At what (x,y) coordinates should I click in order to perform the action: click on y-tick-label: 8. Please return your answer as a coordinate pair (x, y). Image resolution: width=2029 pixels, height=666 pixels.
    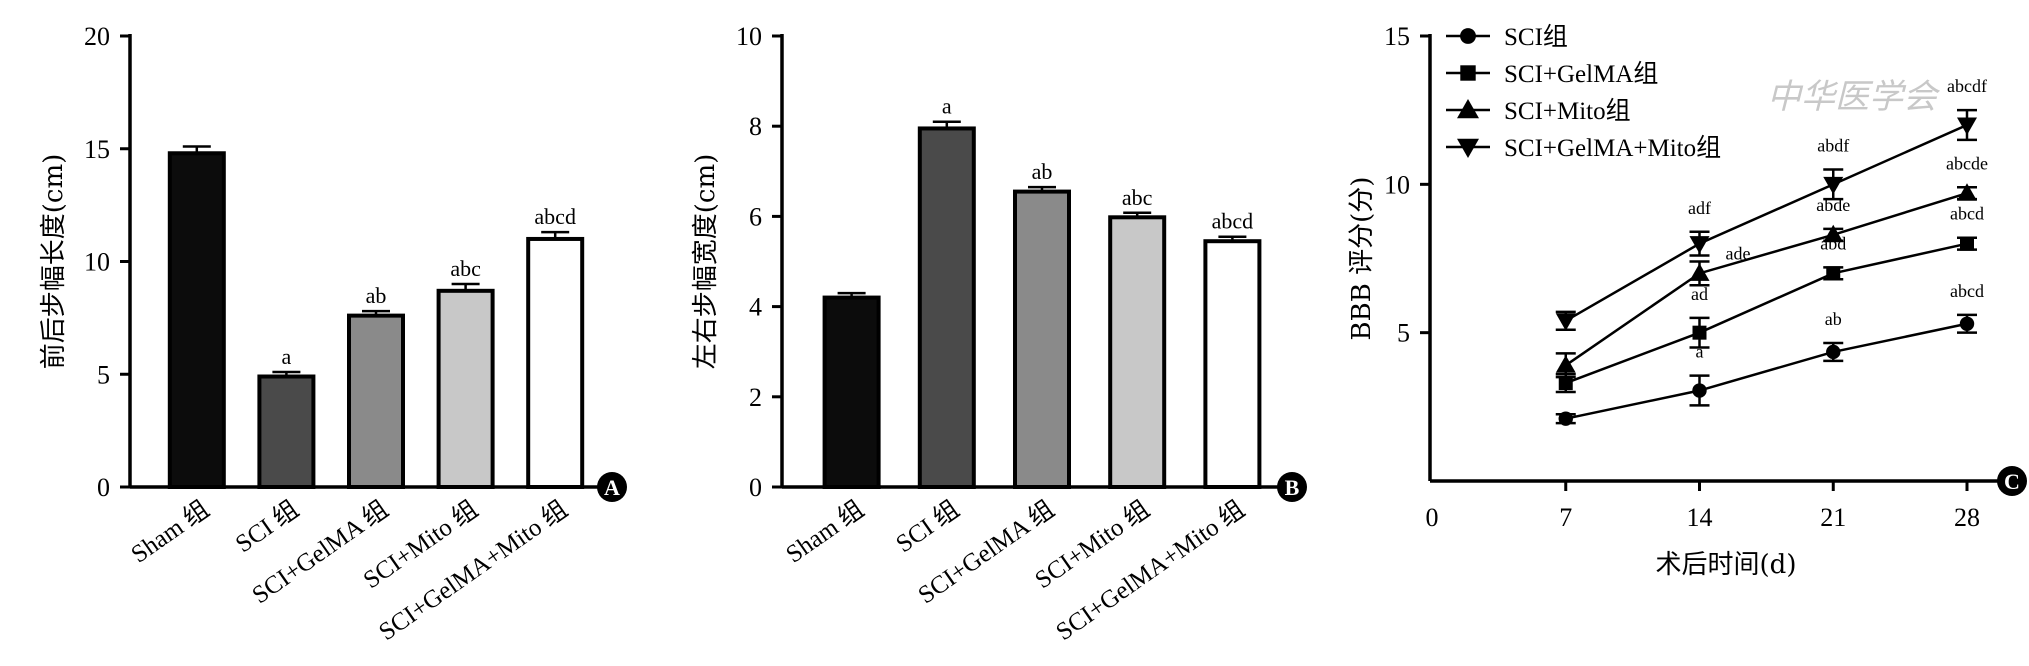
    Looking at the image, I should click on (755, 126).